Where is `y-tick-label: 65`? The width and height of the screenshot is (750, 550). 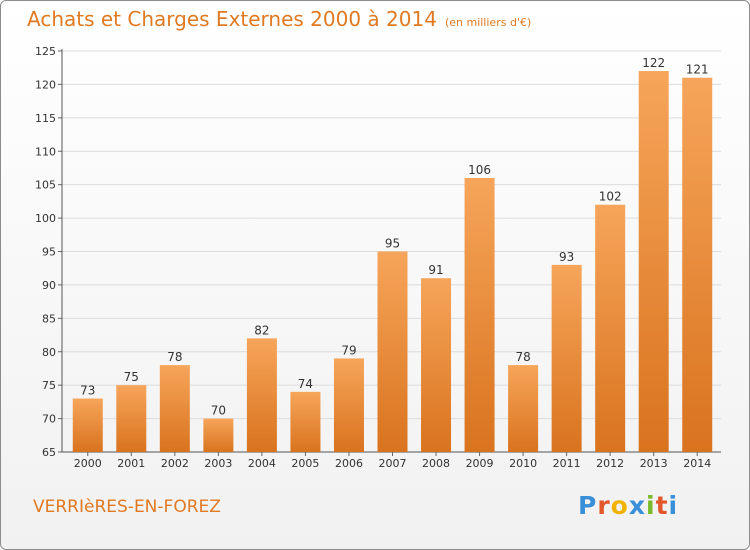 y-tick-label: 65 is located at coordinates (49, 452).